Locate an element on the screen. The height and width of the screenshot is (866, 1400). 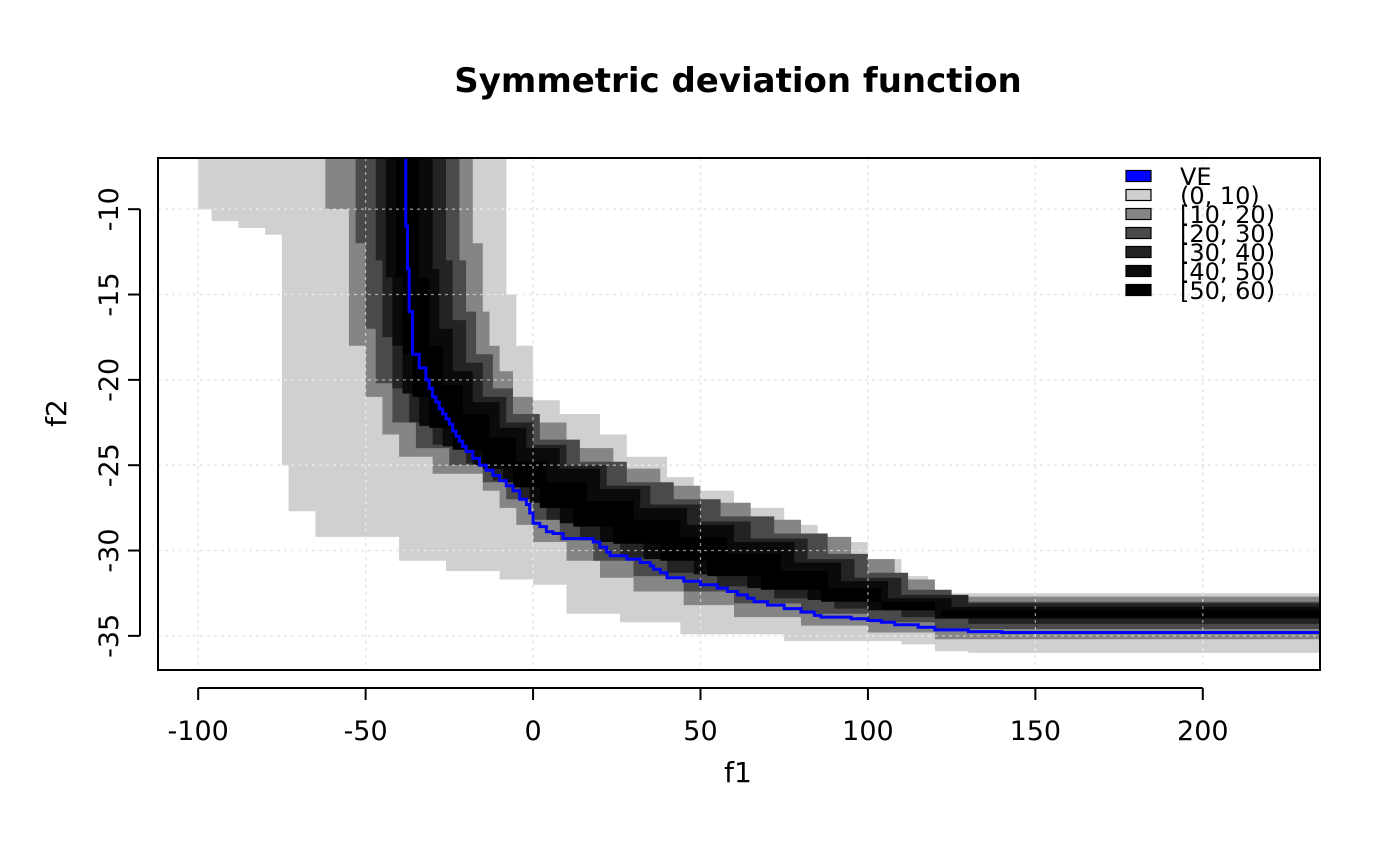
x-axis: -100 -50 0 50 100 150 200 is located at coordinates (698, 717).